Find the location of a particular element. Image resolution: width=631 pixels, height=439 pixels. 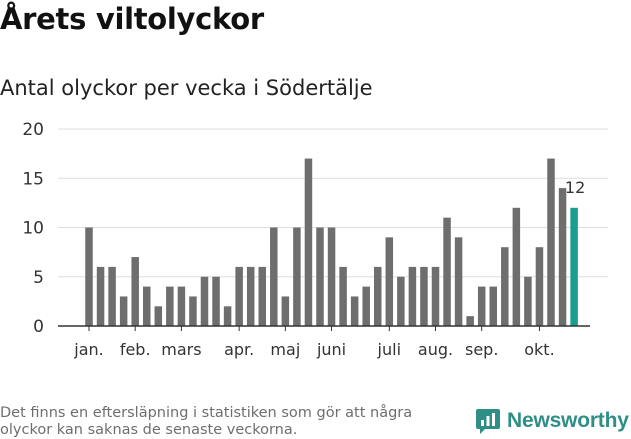

x-axis-labels: jan. feb. mars apr. maj juni juli aug. sep. okt. is located at coordinates (313, 349).